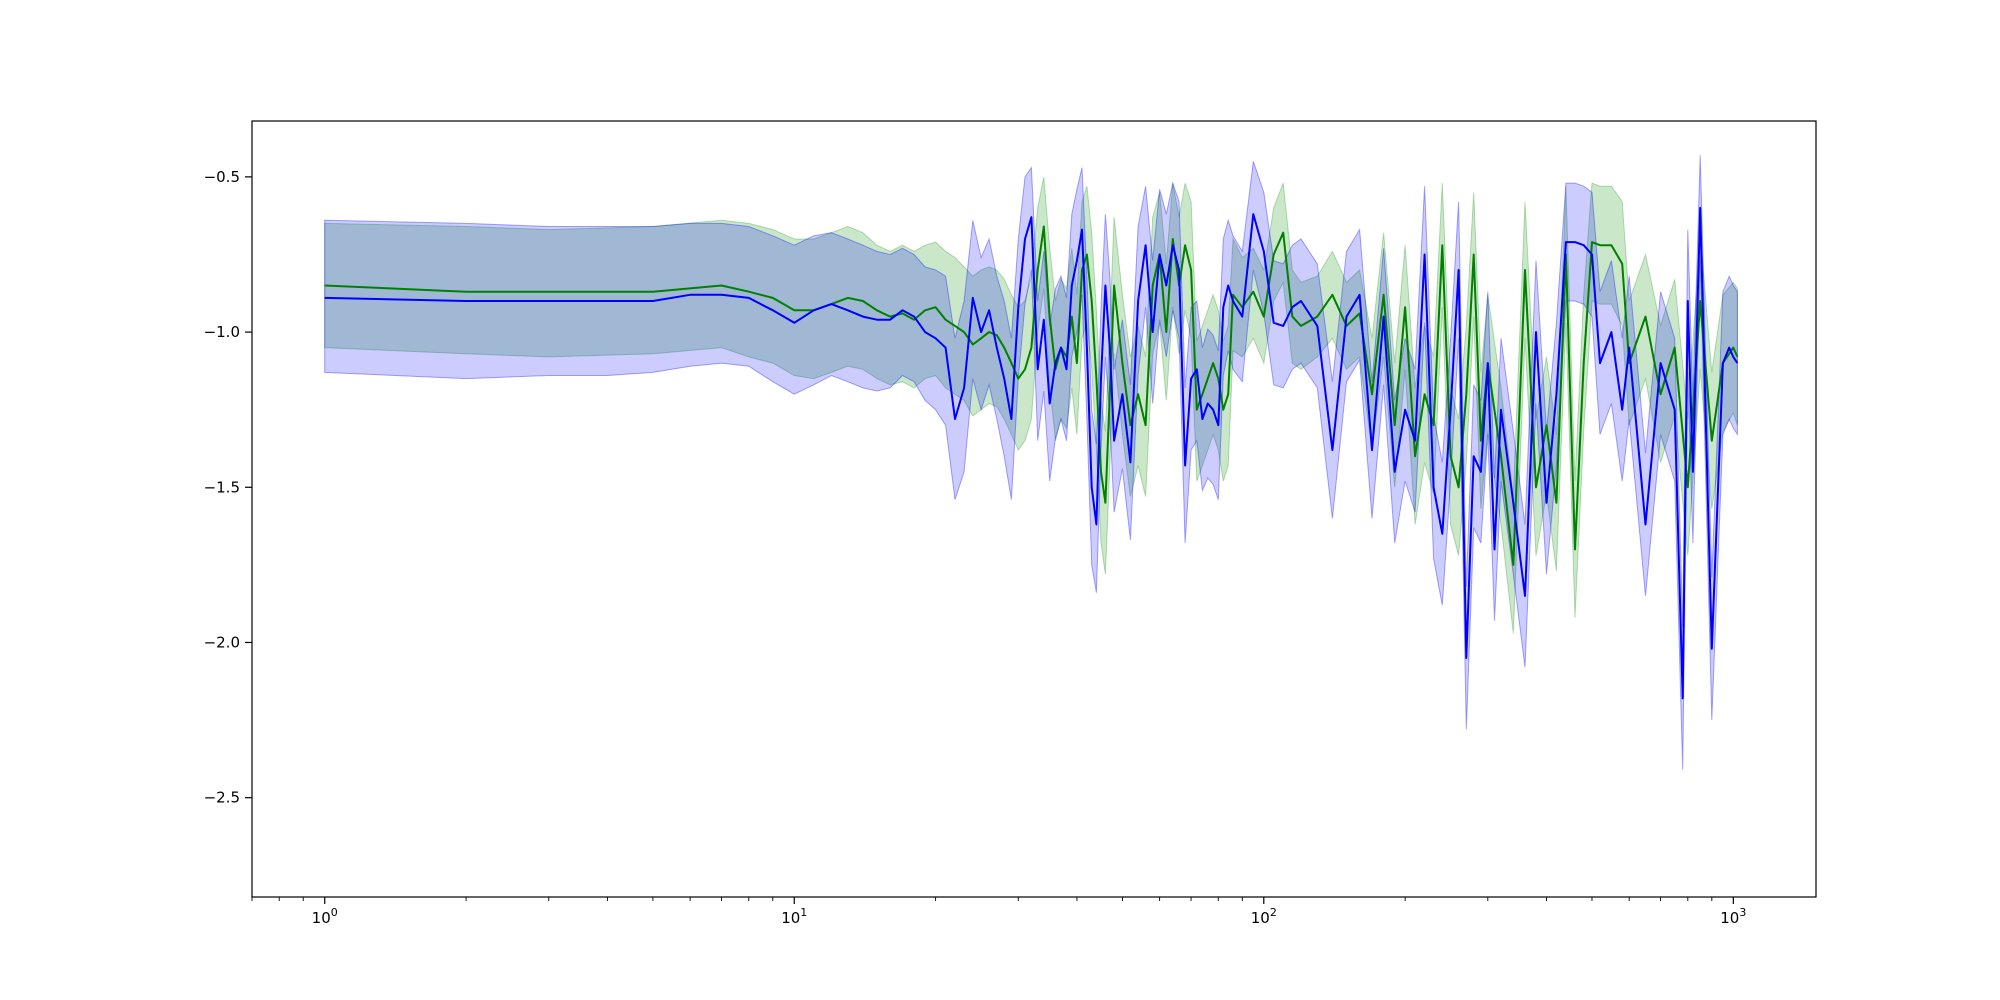  I want to click on y-tick-label: −2.0, so click(222, 642).